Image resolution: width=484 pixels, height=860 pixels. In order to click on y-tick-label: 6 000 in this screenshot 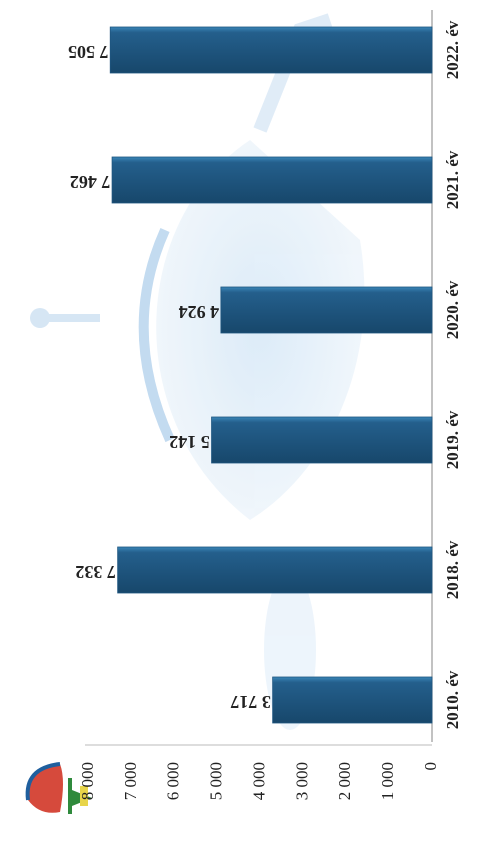, I will do `click(173, 781)`.